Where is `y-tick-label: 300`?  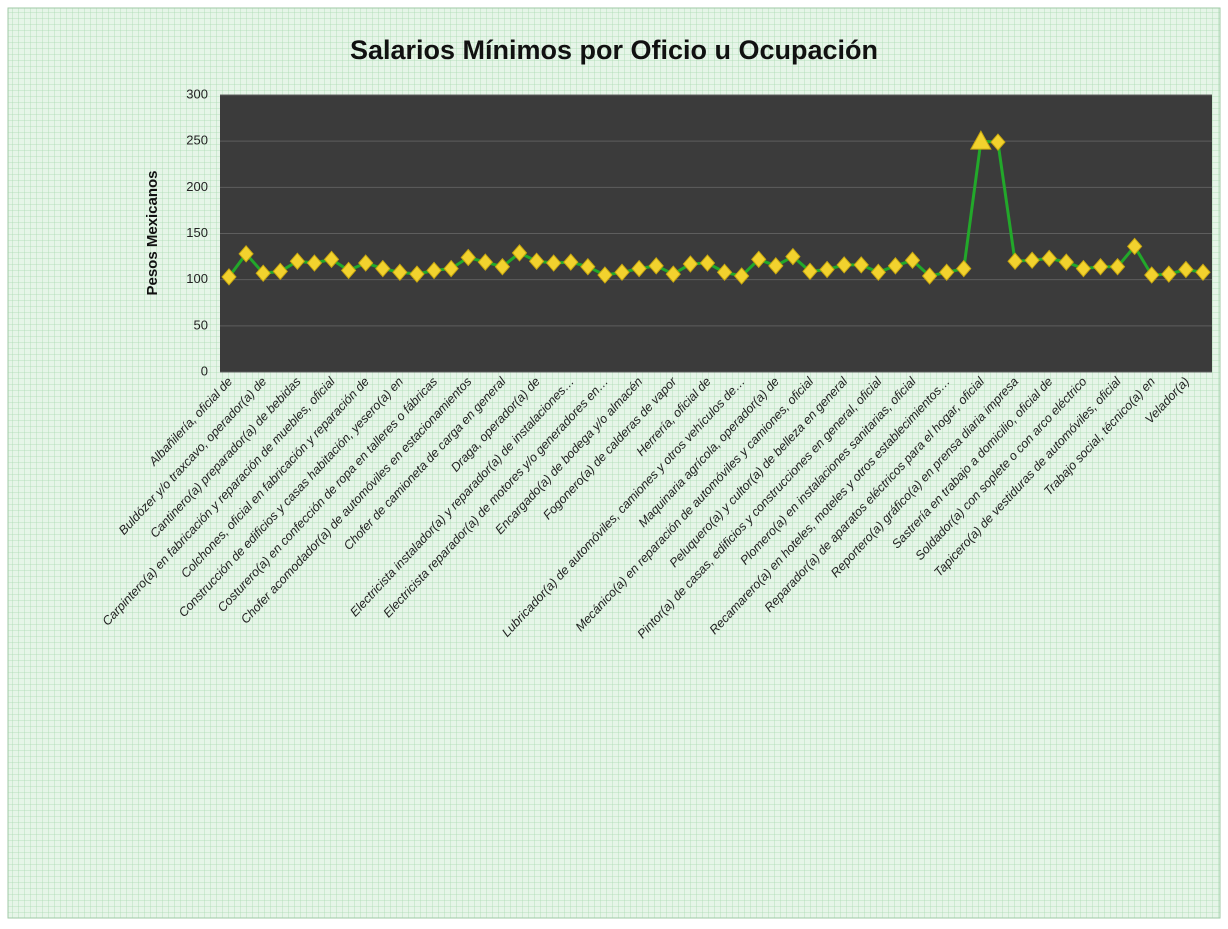 y-tick-label: 300 is located at coordinates (197, 93).